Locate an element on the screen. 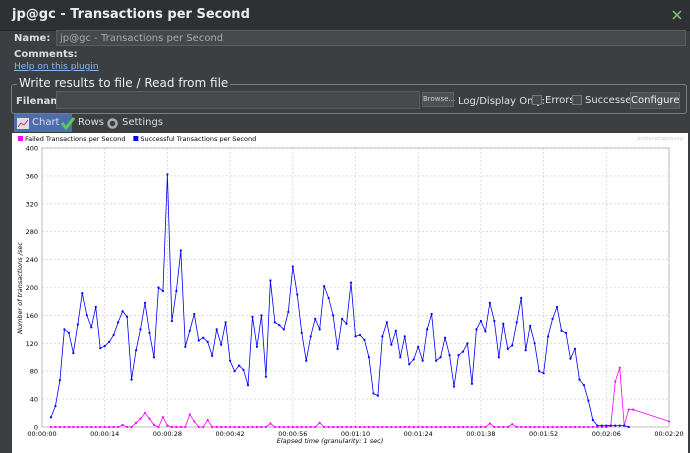  configure-button: Configure is located at coordinates (655, 100).